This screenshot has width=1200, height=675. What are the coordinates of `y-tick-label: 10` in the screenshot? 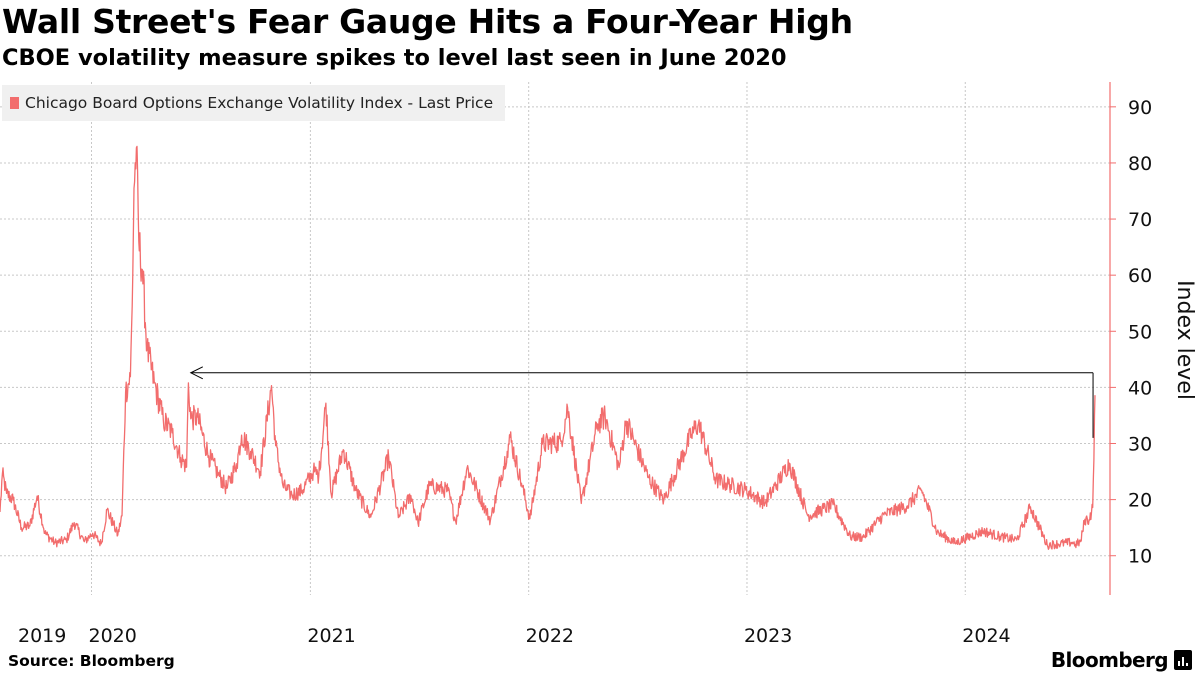 It's located at (1140, 557).